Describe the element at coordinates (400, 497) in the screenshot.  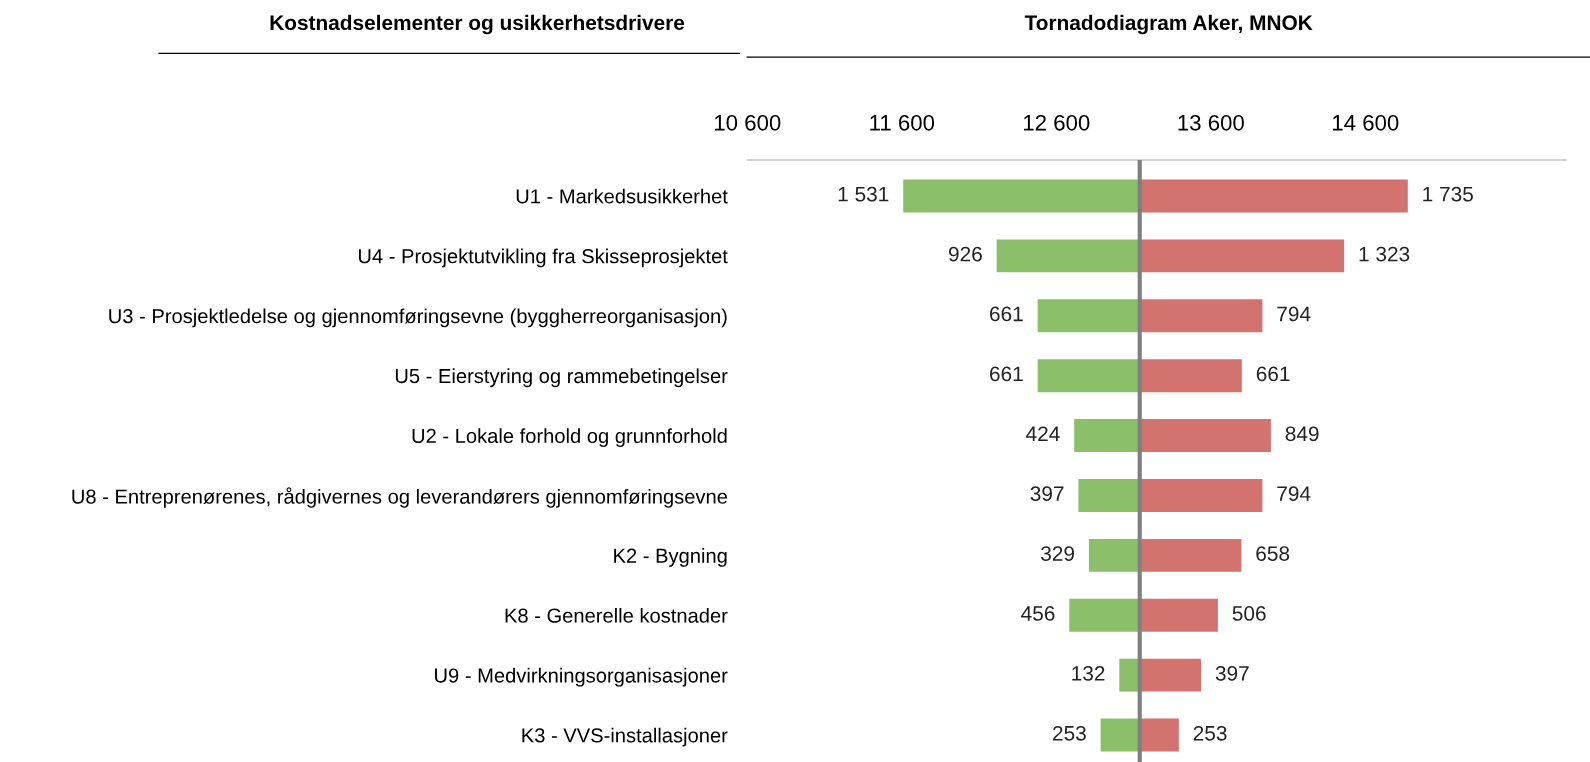
I see `y-tick-label: U8 - Entreprenørenes, rådgivernes og leverandørers gjennomføringsevne` at that location.